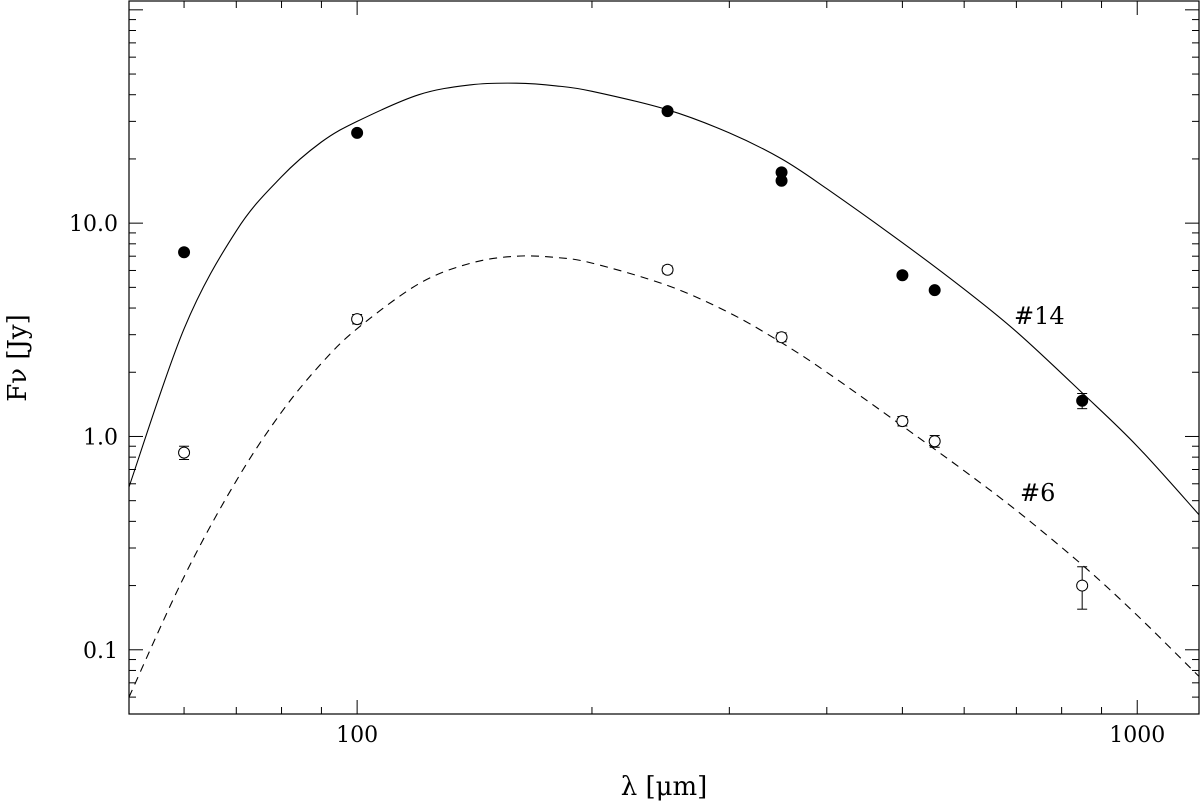 This screenshot has width=1200, height=805. Describe the element at coordinates (100, 651) in the screenshot. I see `y-tick-label: 0.1` at that location.